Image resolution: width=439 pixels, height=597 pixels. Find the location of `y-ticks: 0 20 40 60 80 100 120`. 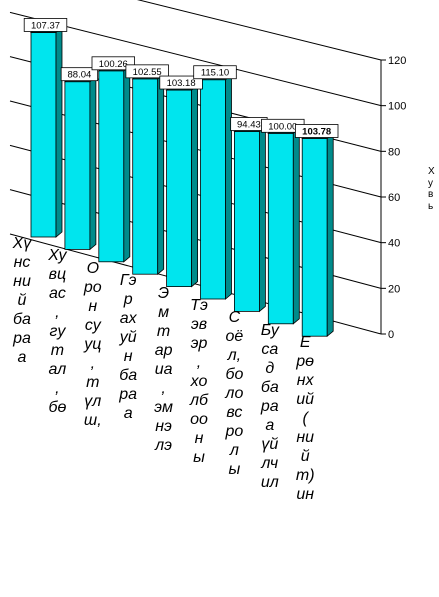

y-ticks: 0 20 40 60 80 100 120 is located at coordinates (393, 198).